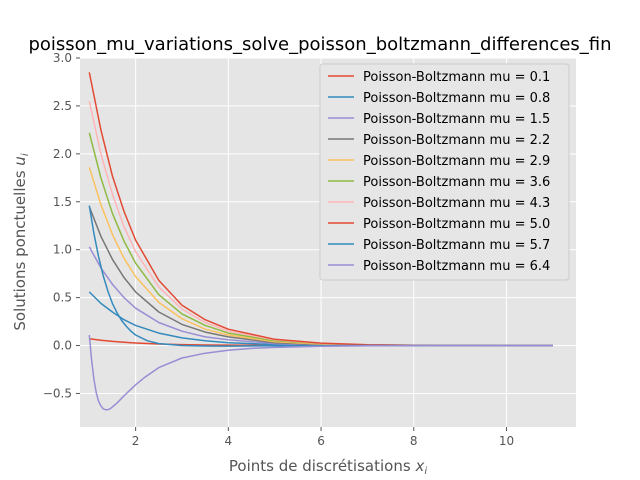  I want to click on legend-label: Poisson-Boltzmann mu = 1.5, so click(456, 119).